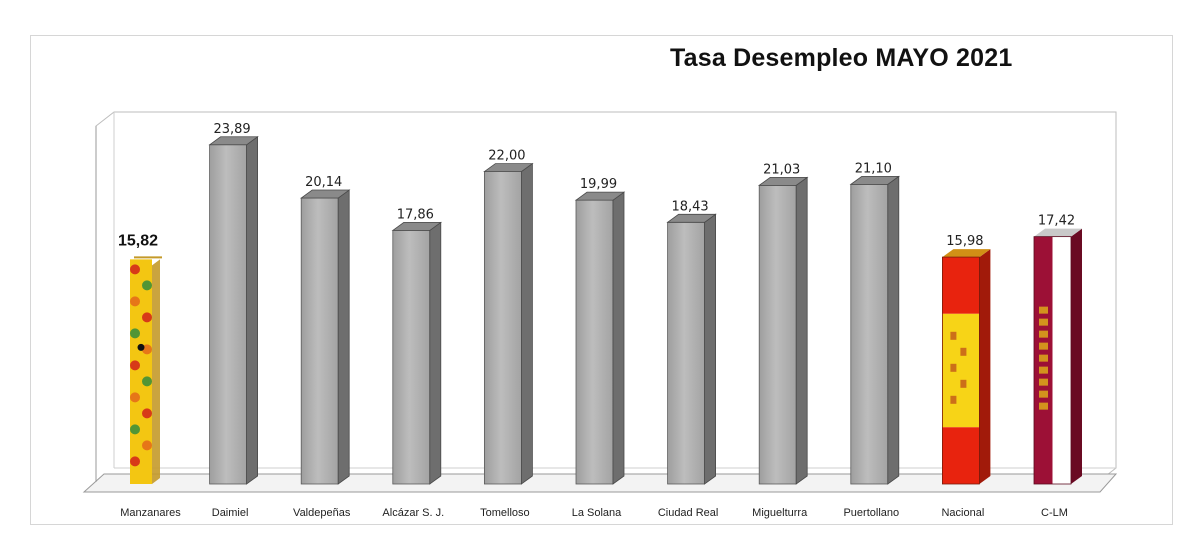 The height and width of the screenshot is (555, 1200). What do you see at coordinates (781, 169) in the screenshot?
I see `value-label: 21,03` at bounding box center [781, 169].